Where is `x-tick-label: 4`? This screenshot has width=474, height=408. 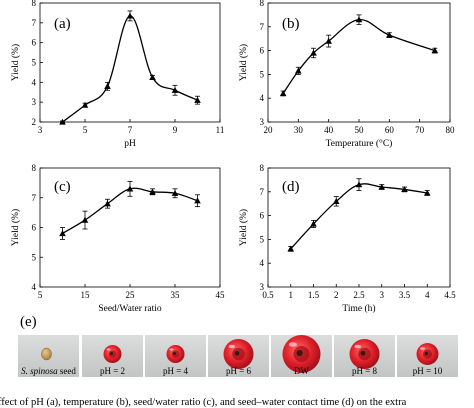 x-tick-label: 4 is located at coordinates (427, 295).